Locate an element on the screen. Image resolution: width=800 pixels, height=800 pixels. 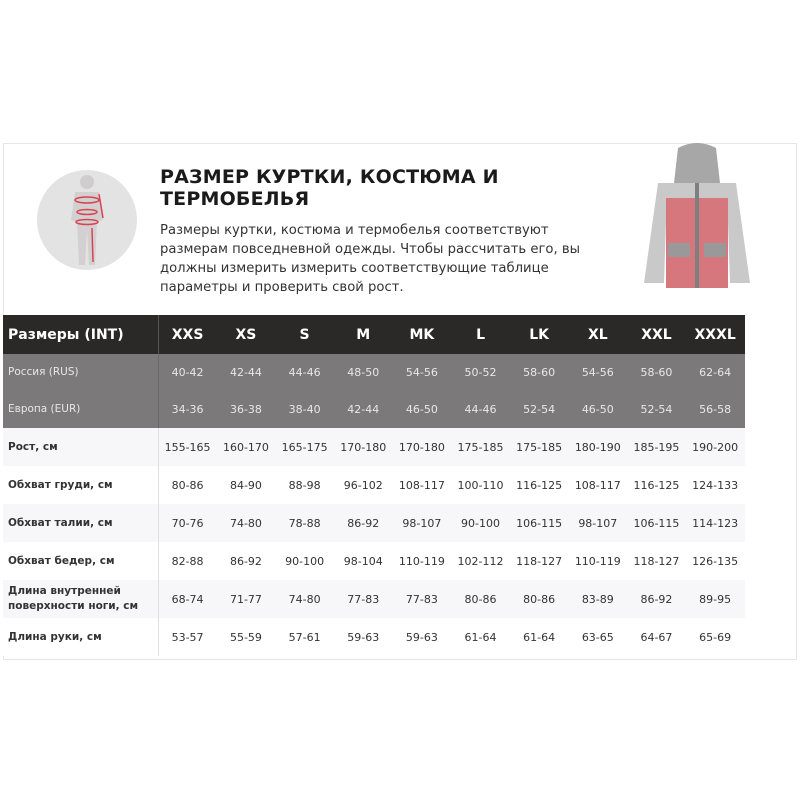
size-header-s: S is located at coordinates (304, 334).